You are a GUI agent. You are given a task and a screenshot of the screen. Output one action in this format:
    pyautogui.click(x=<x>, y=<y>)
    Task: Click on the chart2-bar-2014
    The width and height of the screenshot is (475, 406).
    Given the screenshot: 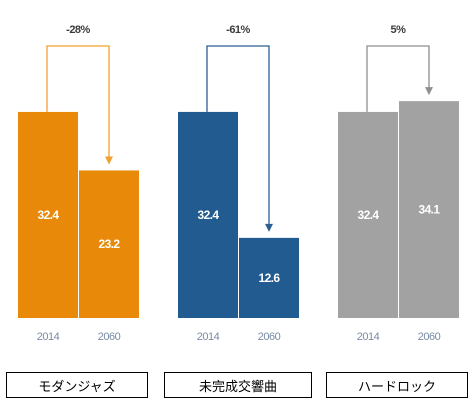 What is the action you would take?
    pyautogui.click(x=208, y=214)
    